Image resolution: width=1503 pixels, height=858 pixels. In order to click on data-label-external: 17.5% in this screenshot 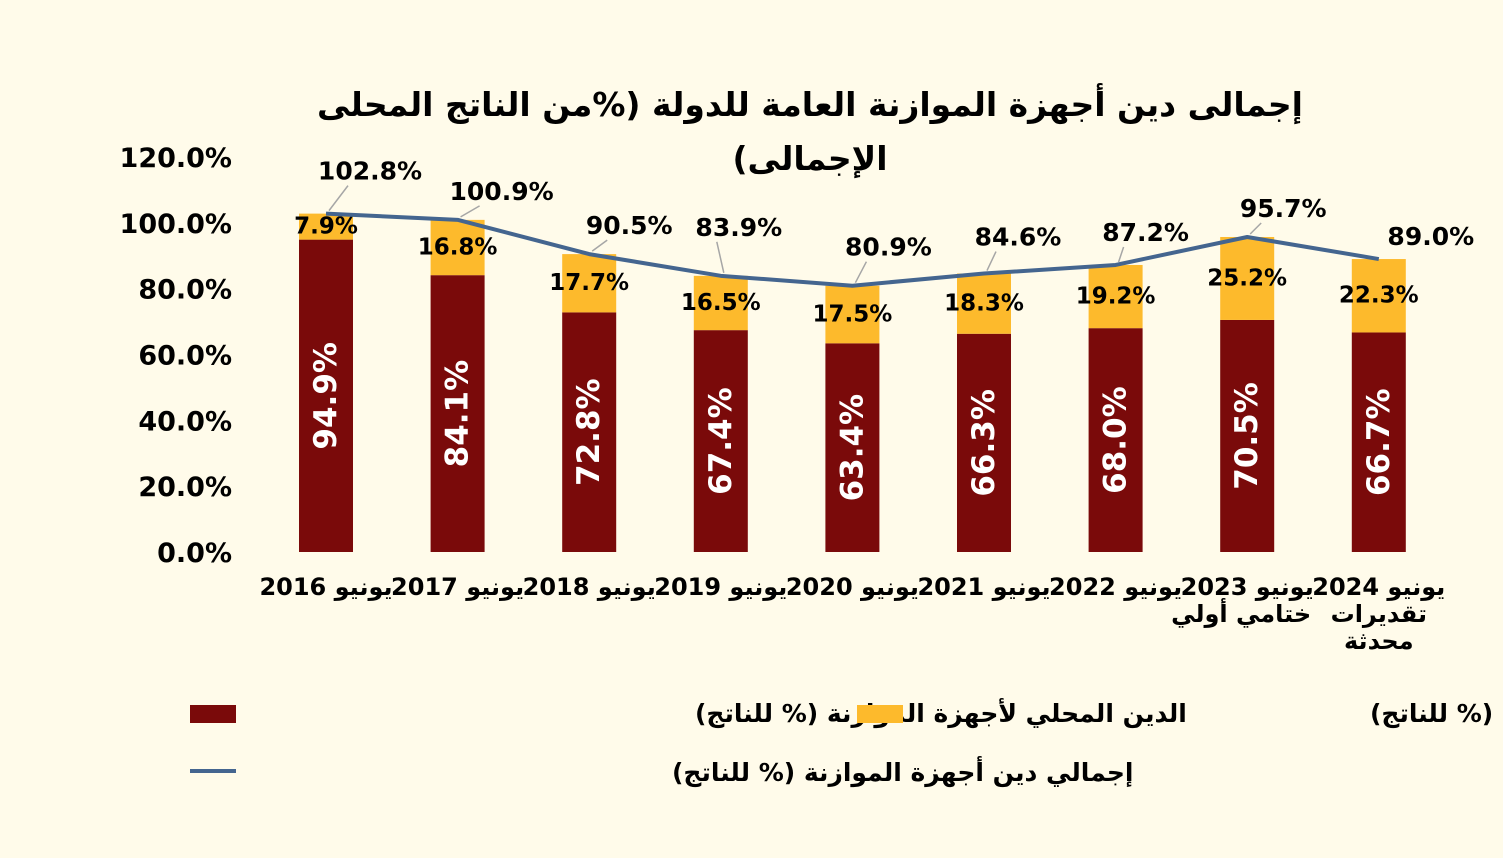, I will do `click(853, 315)`.